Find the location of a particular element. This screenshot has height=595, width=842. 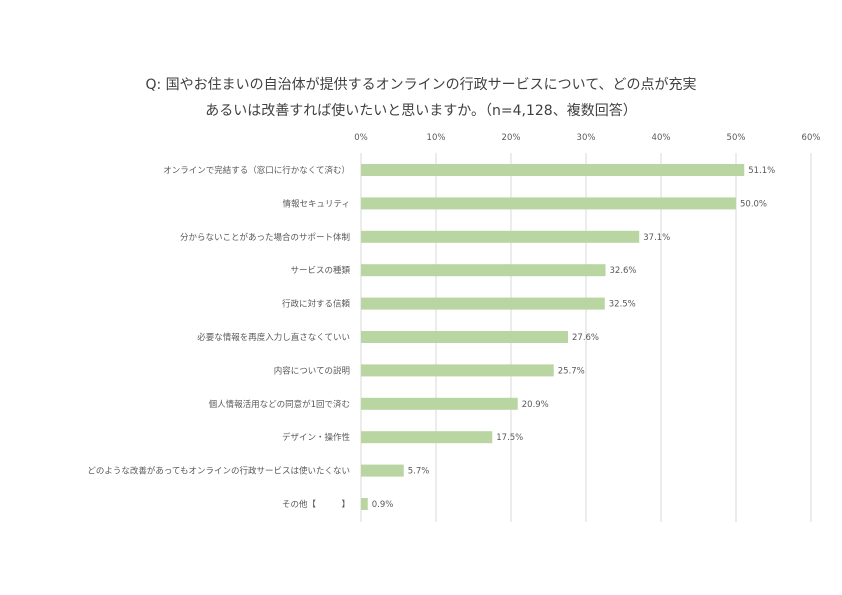

chart-title-line-2: あるいは改善すれば使いたいと思いますか。（n=4,128、複数回答） is located at coordinates (421, 111).